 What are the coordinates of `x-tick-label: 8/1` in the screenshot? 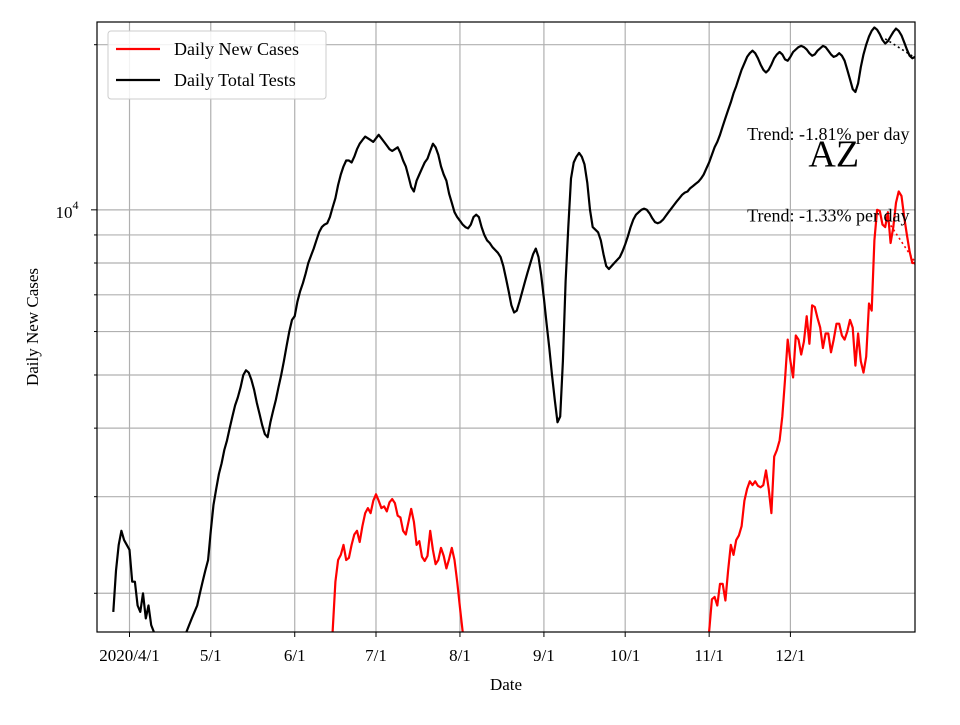 It's located at (460, 655).